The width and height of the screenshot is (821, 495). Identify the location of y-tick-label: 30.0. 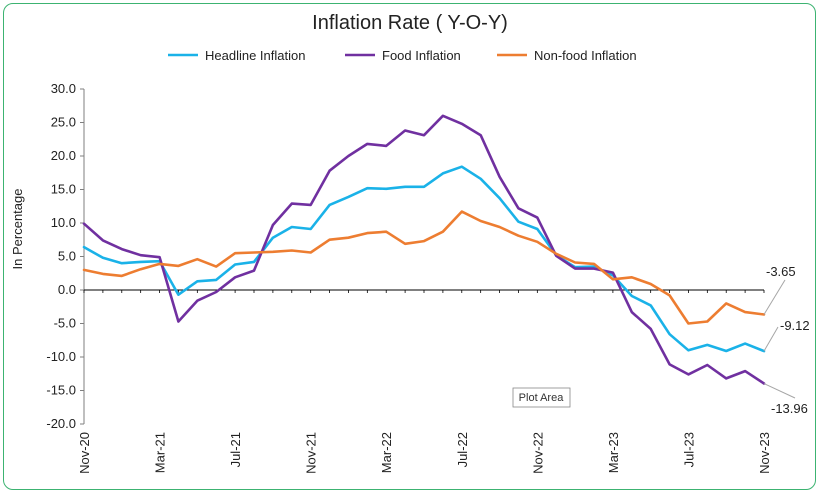
(63, 88).